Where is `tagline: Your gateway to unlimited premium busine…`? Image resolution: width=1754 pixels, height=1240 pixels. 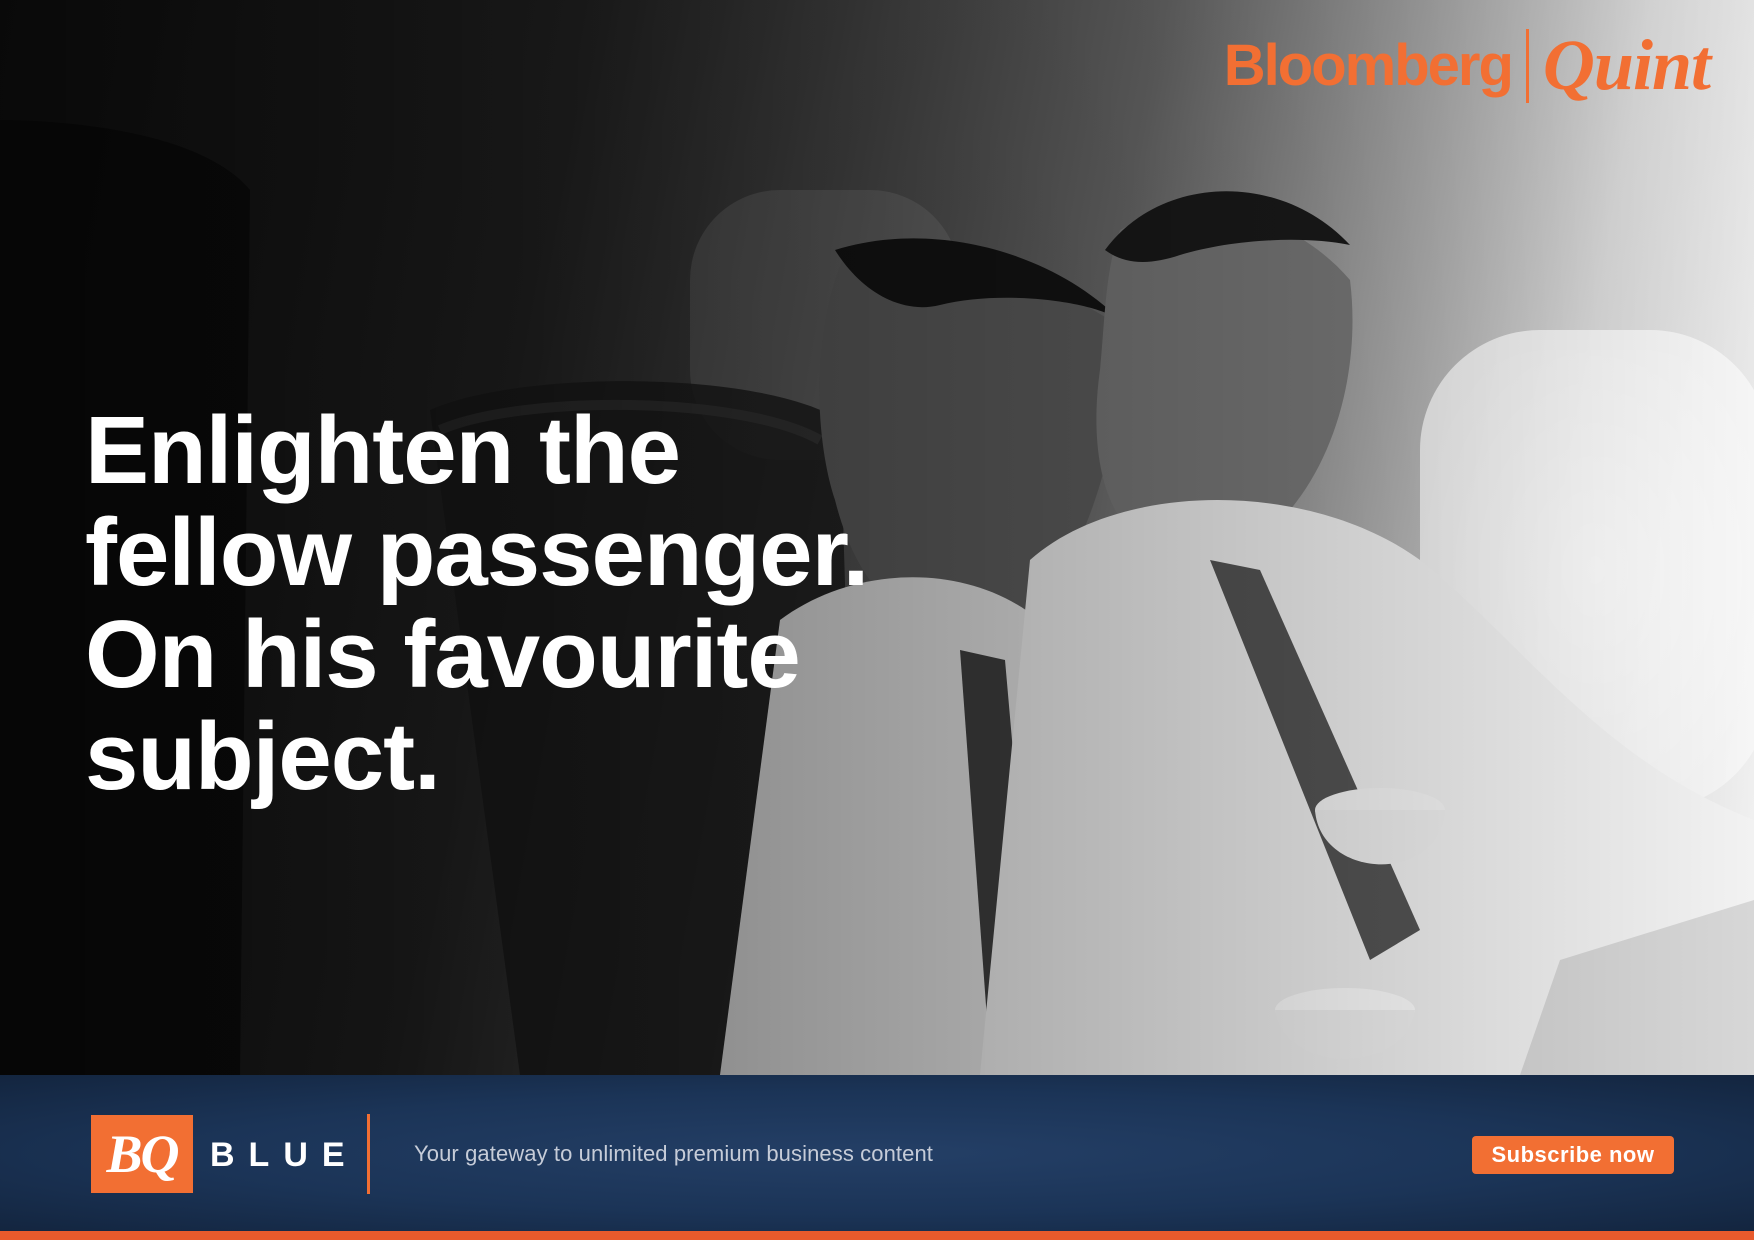 tagline: Your gateway to unlimited premium busine… is located at coordinates (674, 1153).